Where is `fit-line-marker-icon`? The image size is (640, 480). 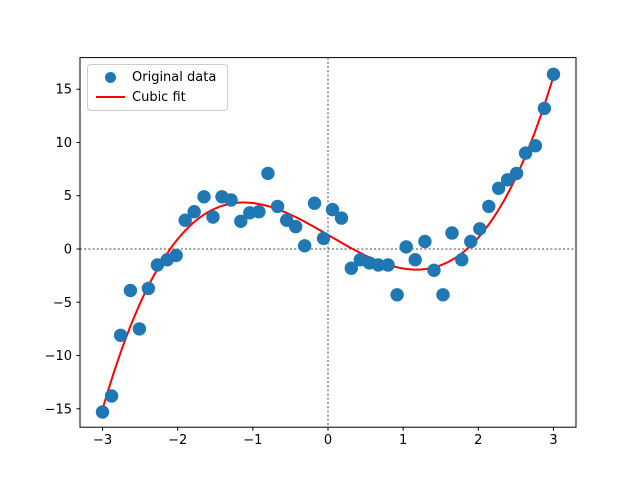
fit-line-marker-icon is located at coordinates (110, 97).